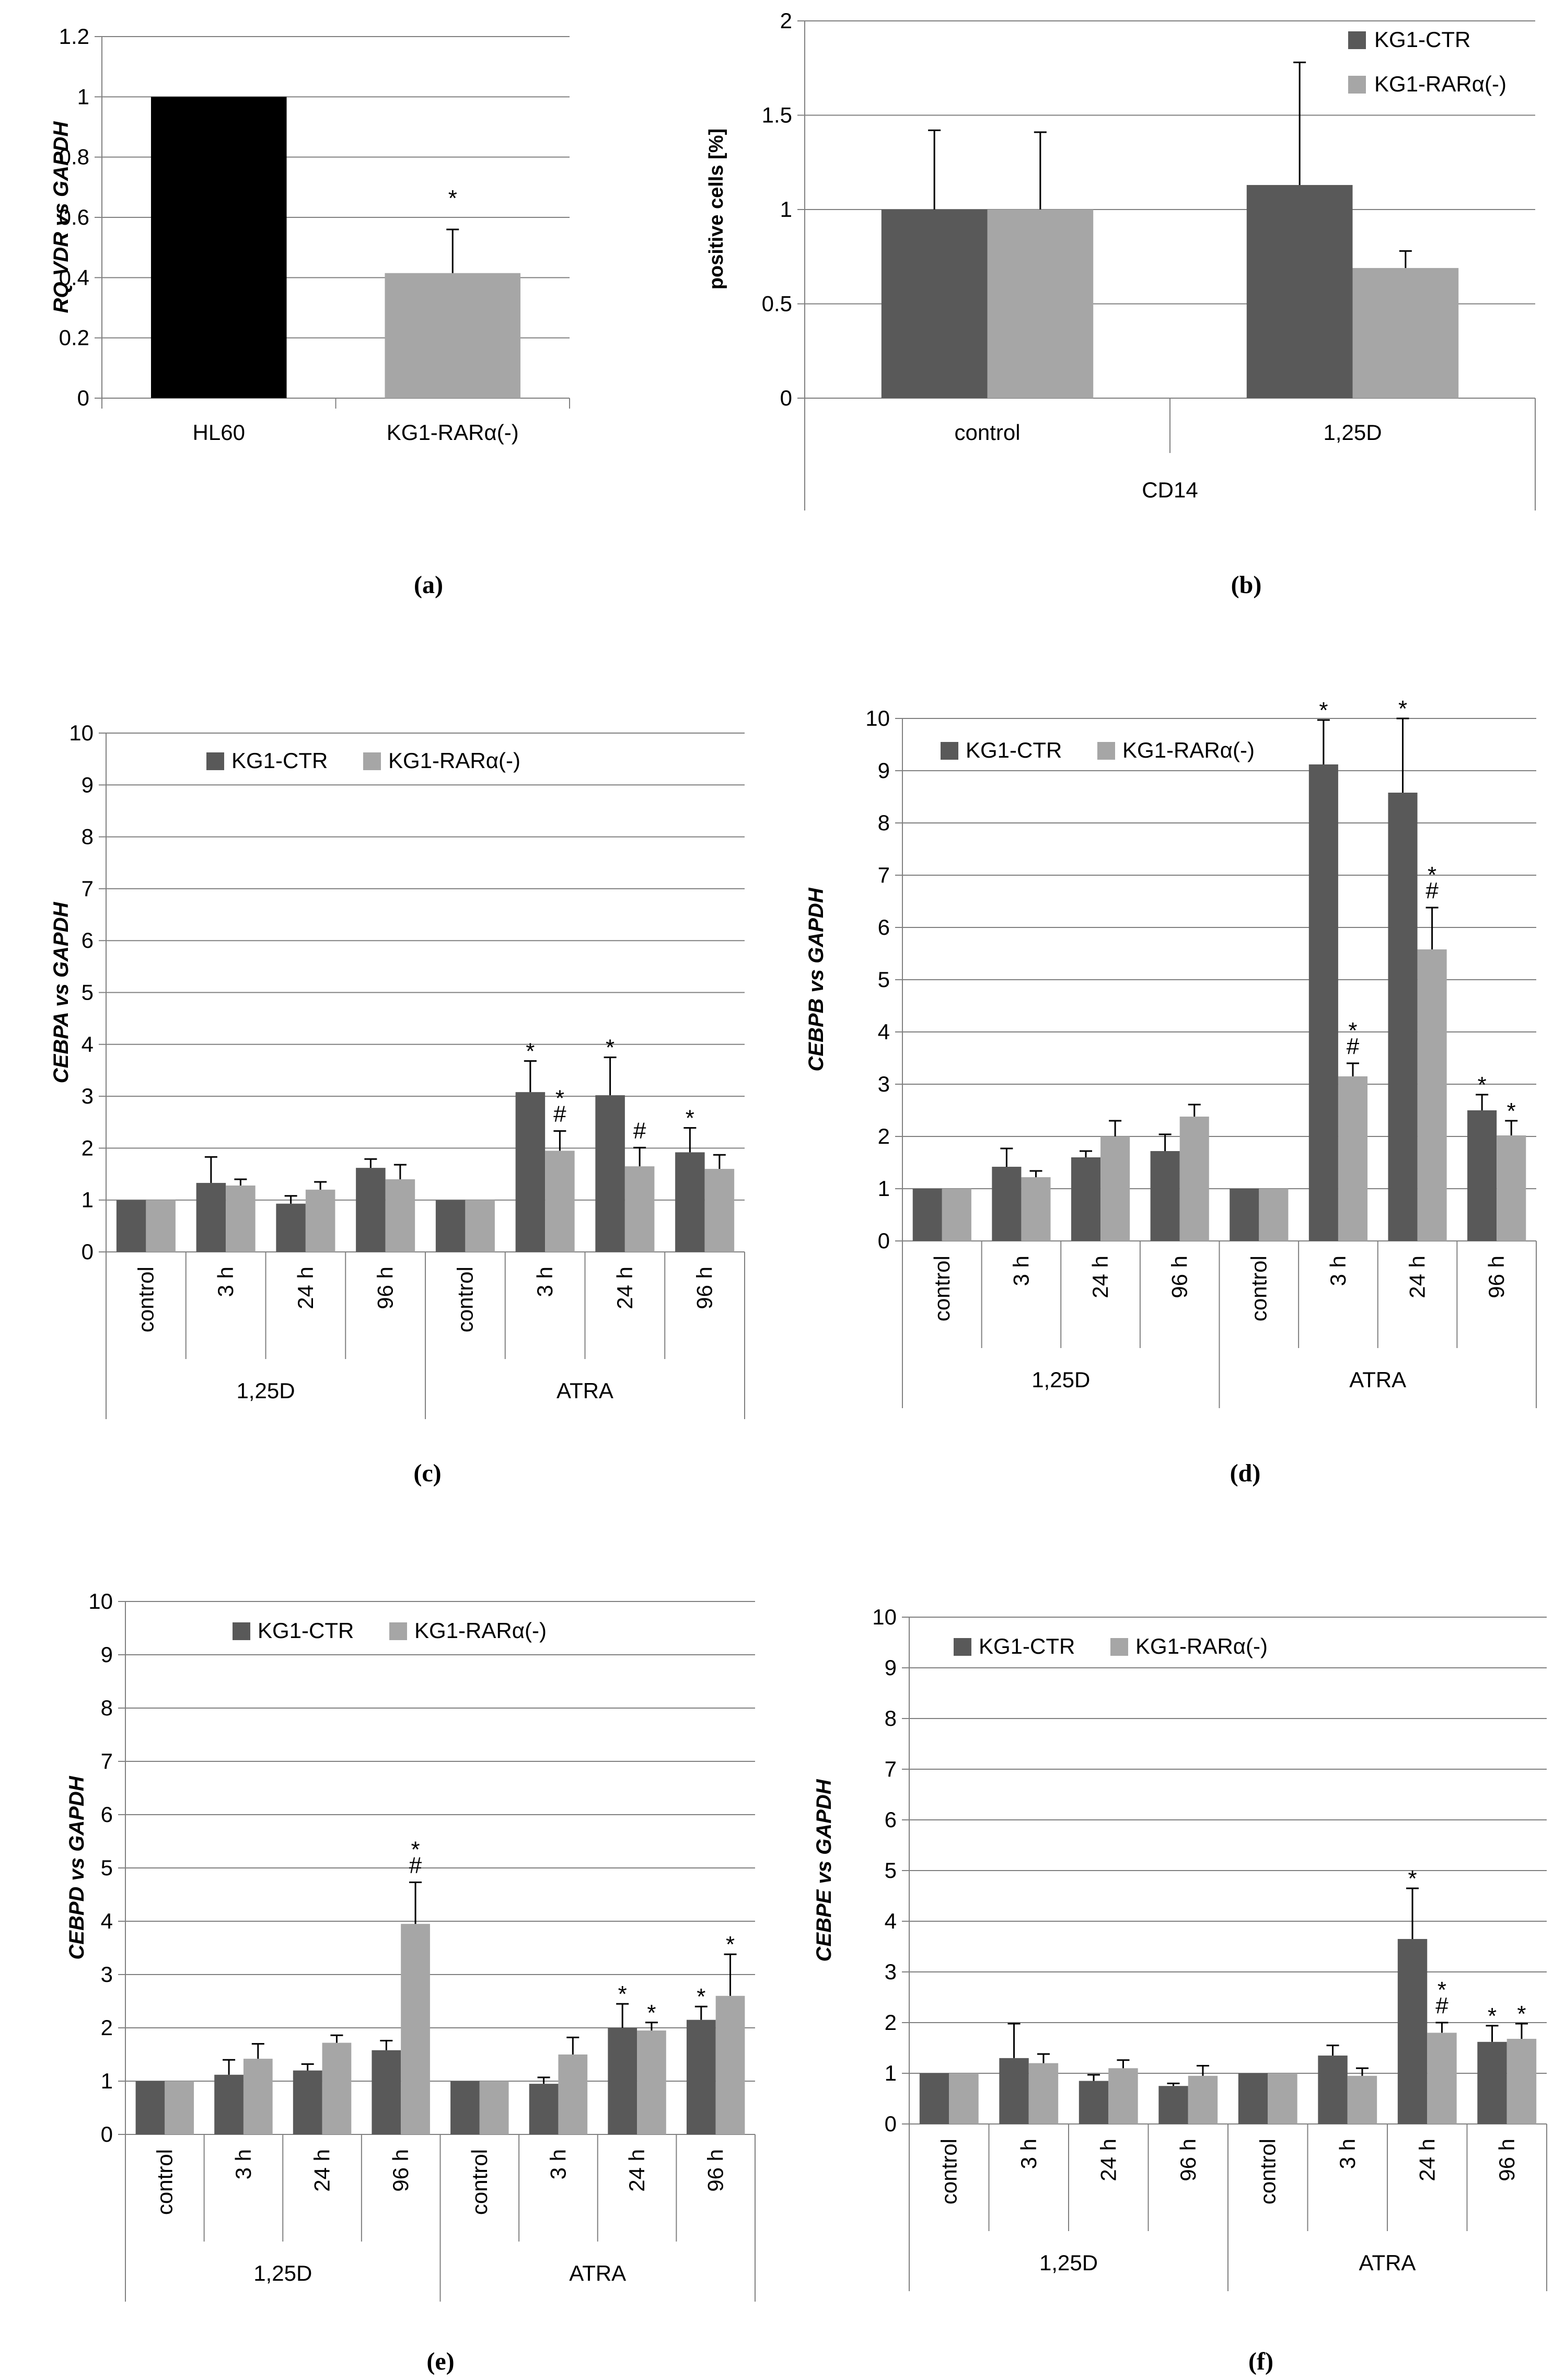 This screenshot has height=2380, width=1565. What do you see at coordinates (885, 1617) in the screenshot?
I see `y-tick-label: 10` at bounding box center [885, 1617].